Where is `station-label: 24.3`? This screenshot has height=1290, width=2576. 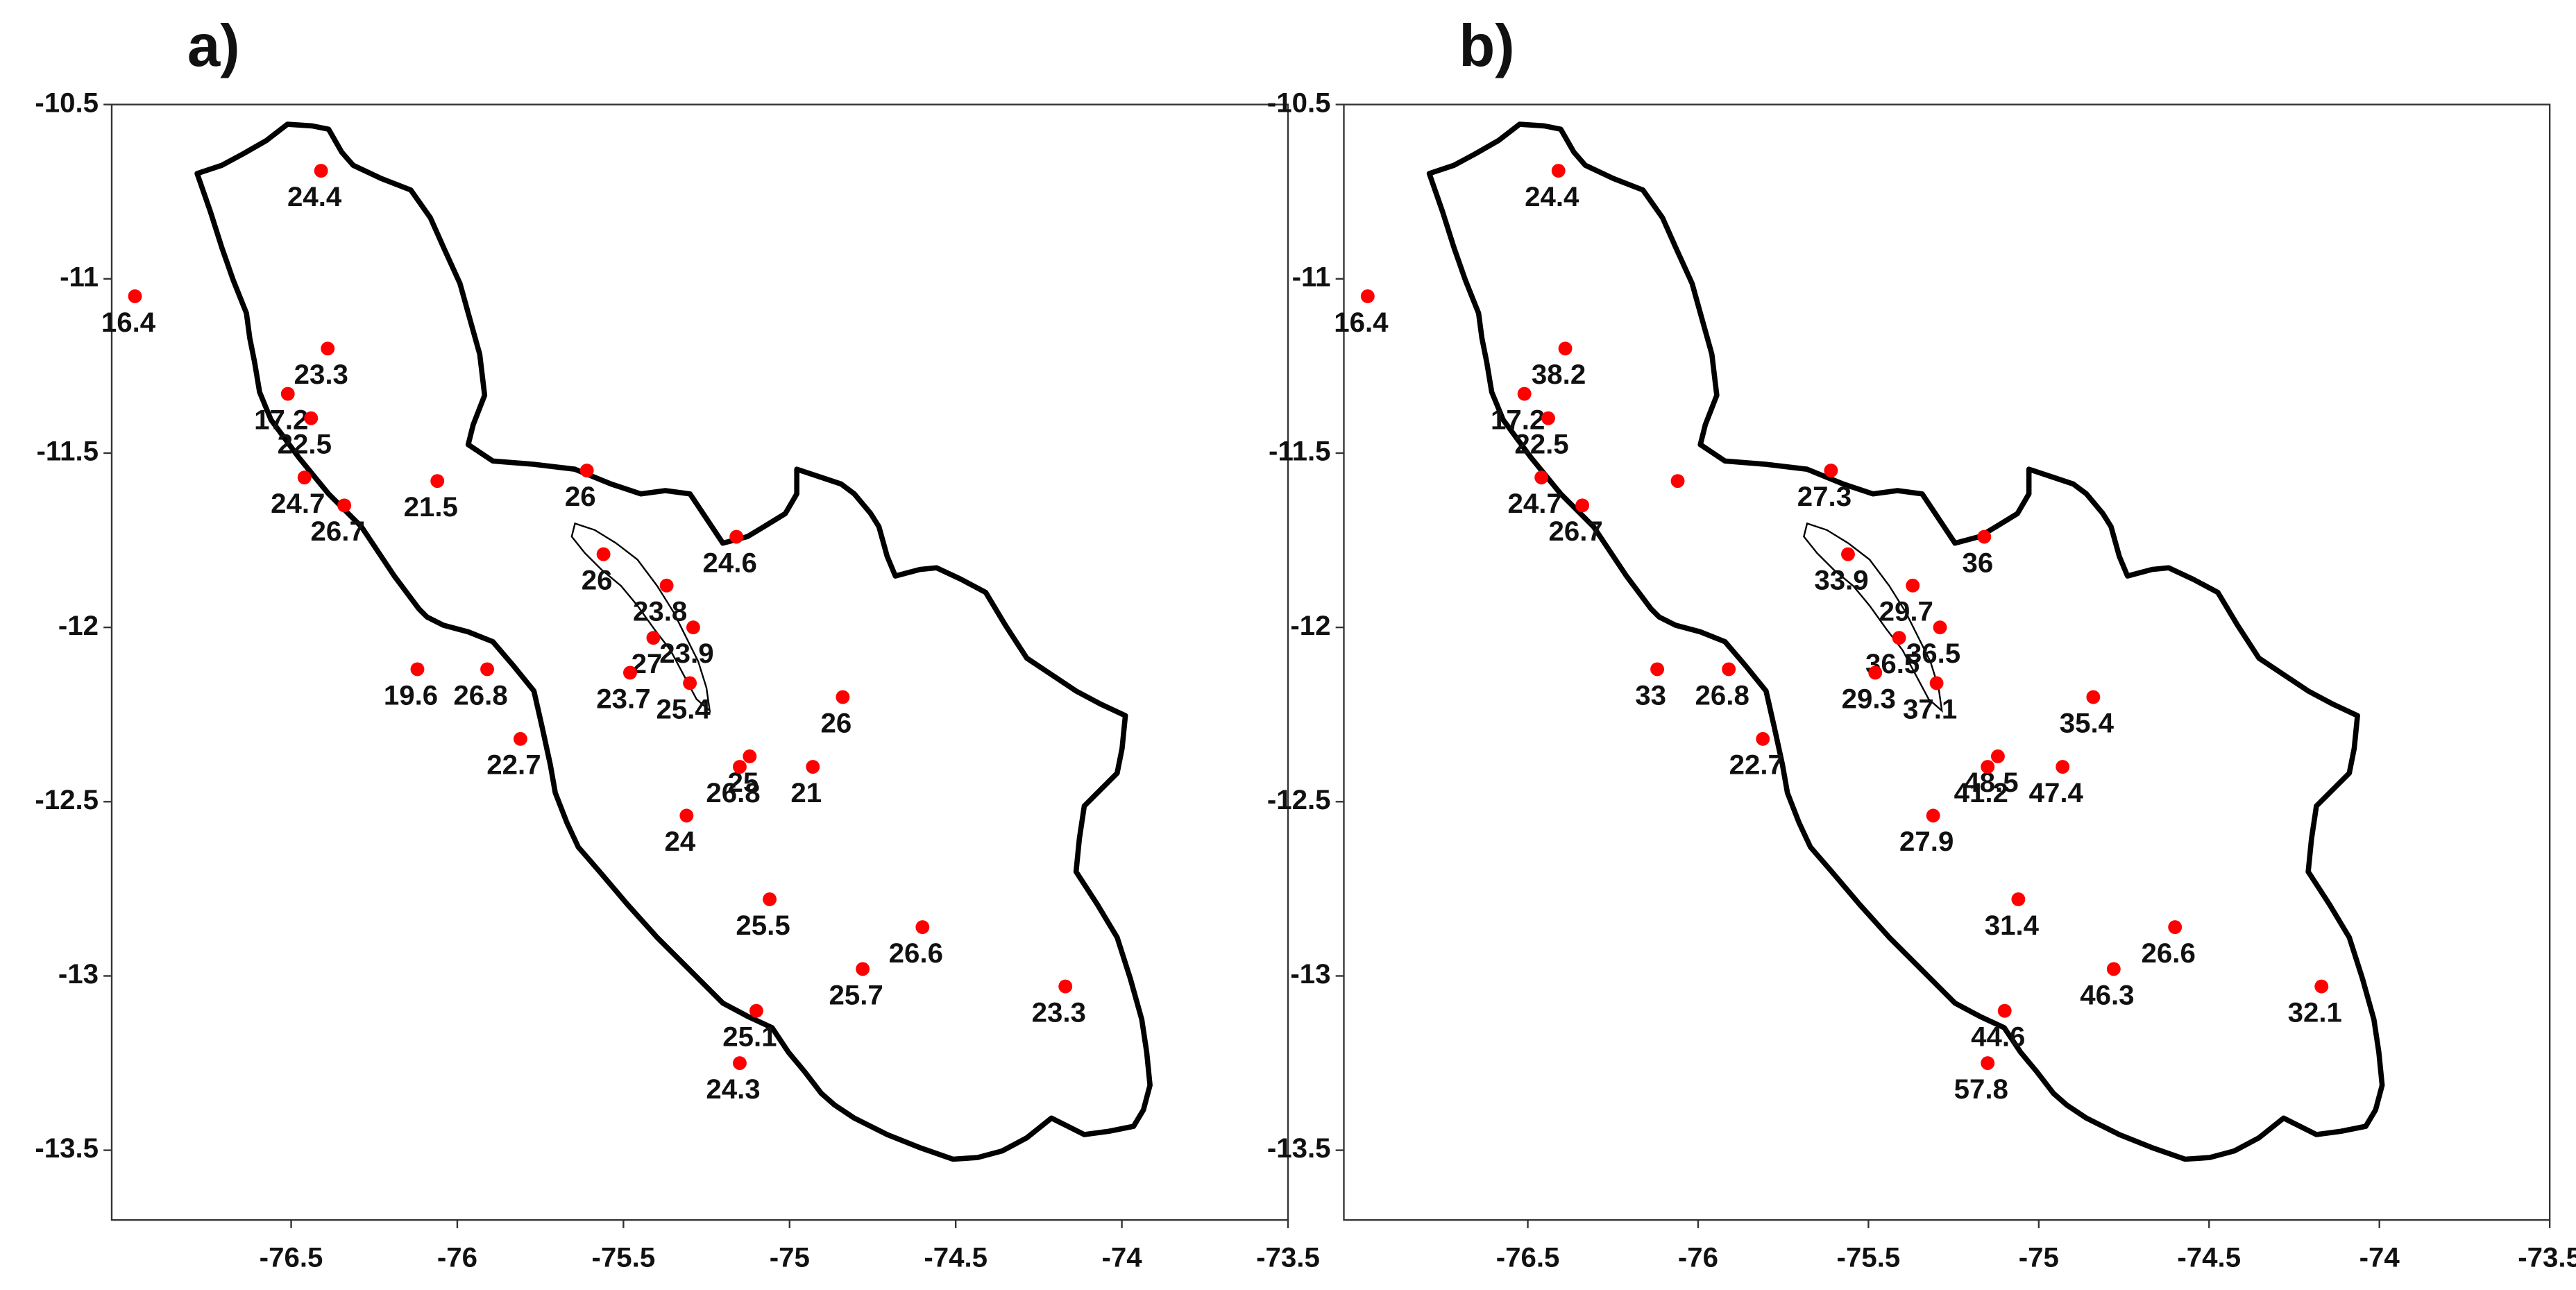
station-label: 24.3 is located at coordinates (733, 1089).